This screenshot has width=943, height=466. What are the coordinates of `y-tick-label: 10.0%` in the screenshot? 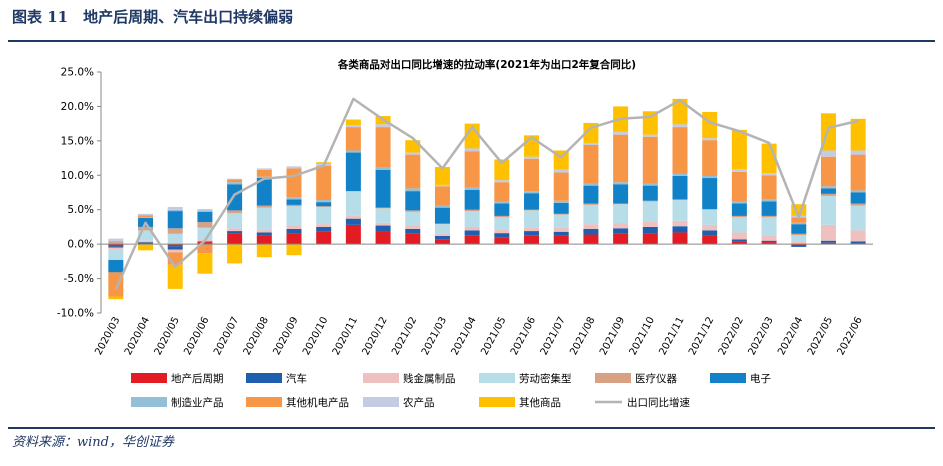 It's located at (77, 176).